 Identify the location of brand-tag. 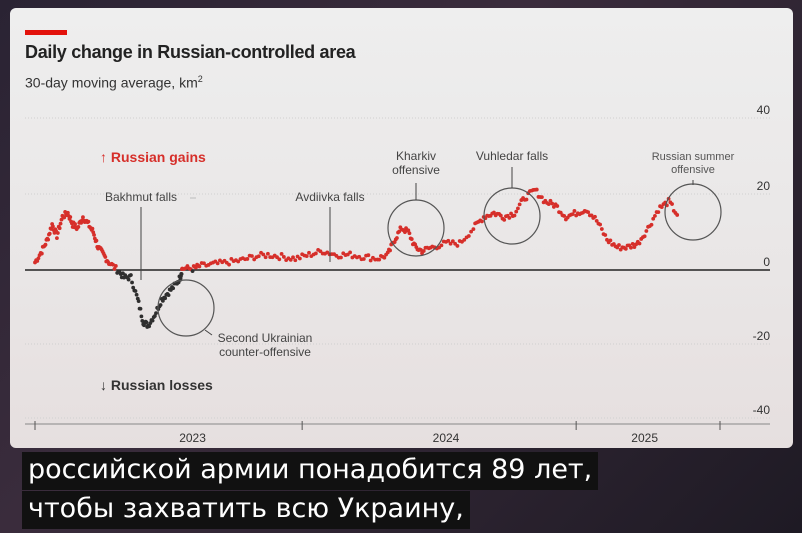
(46, 32).